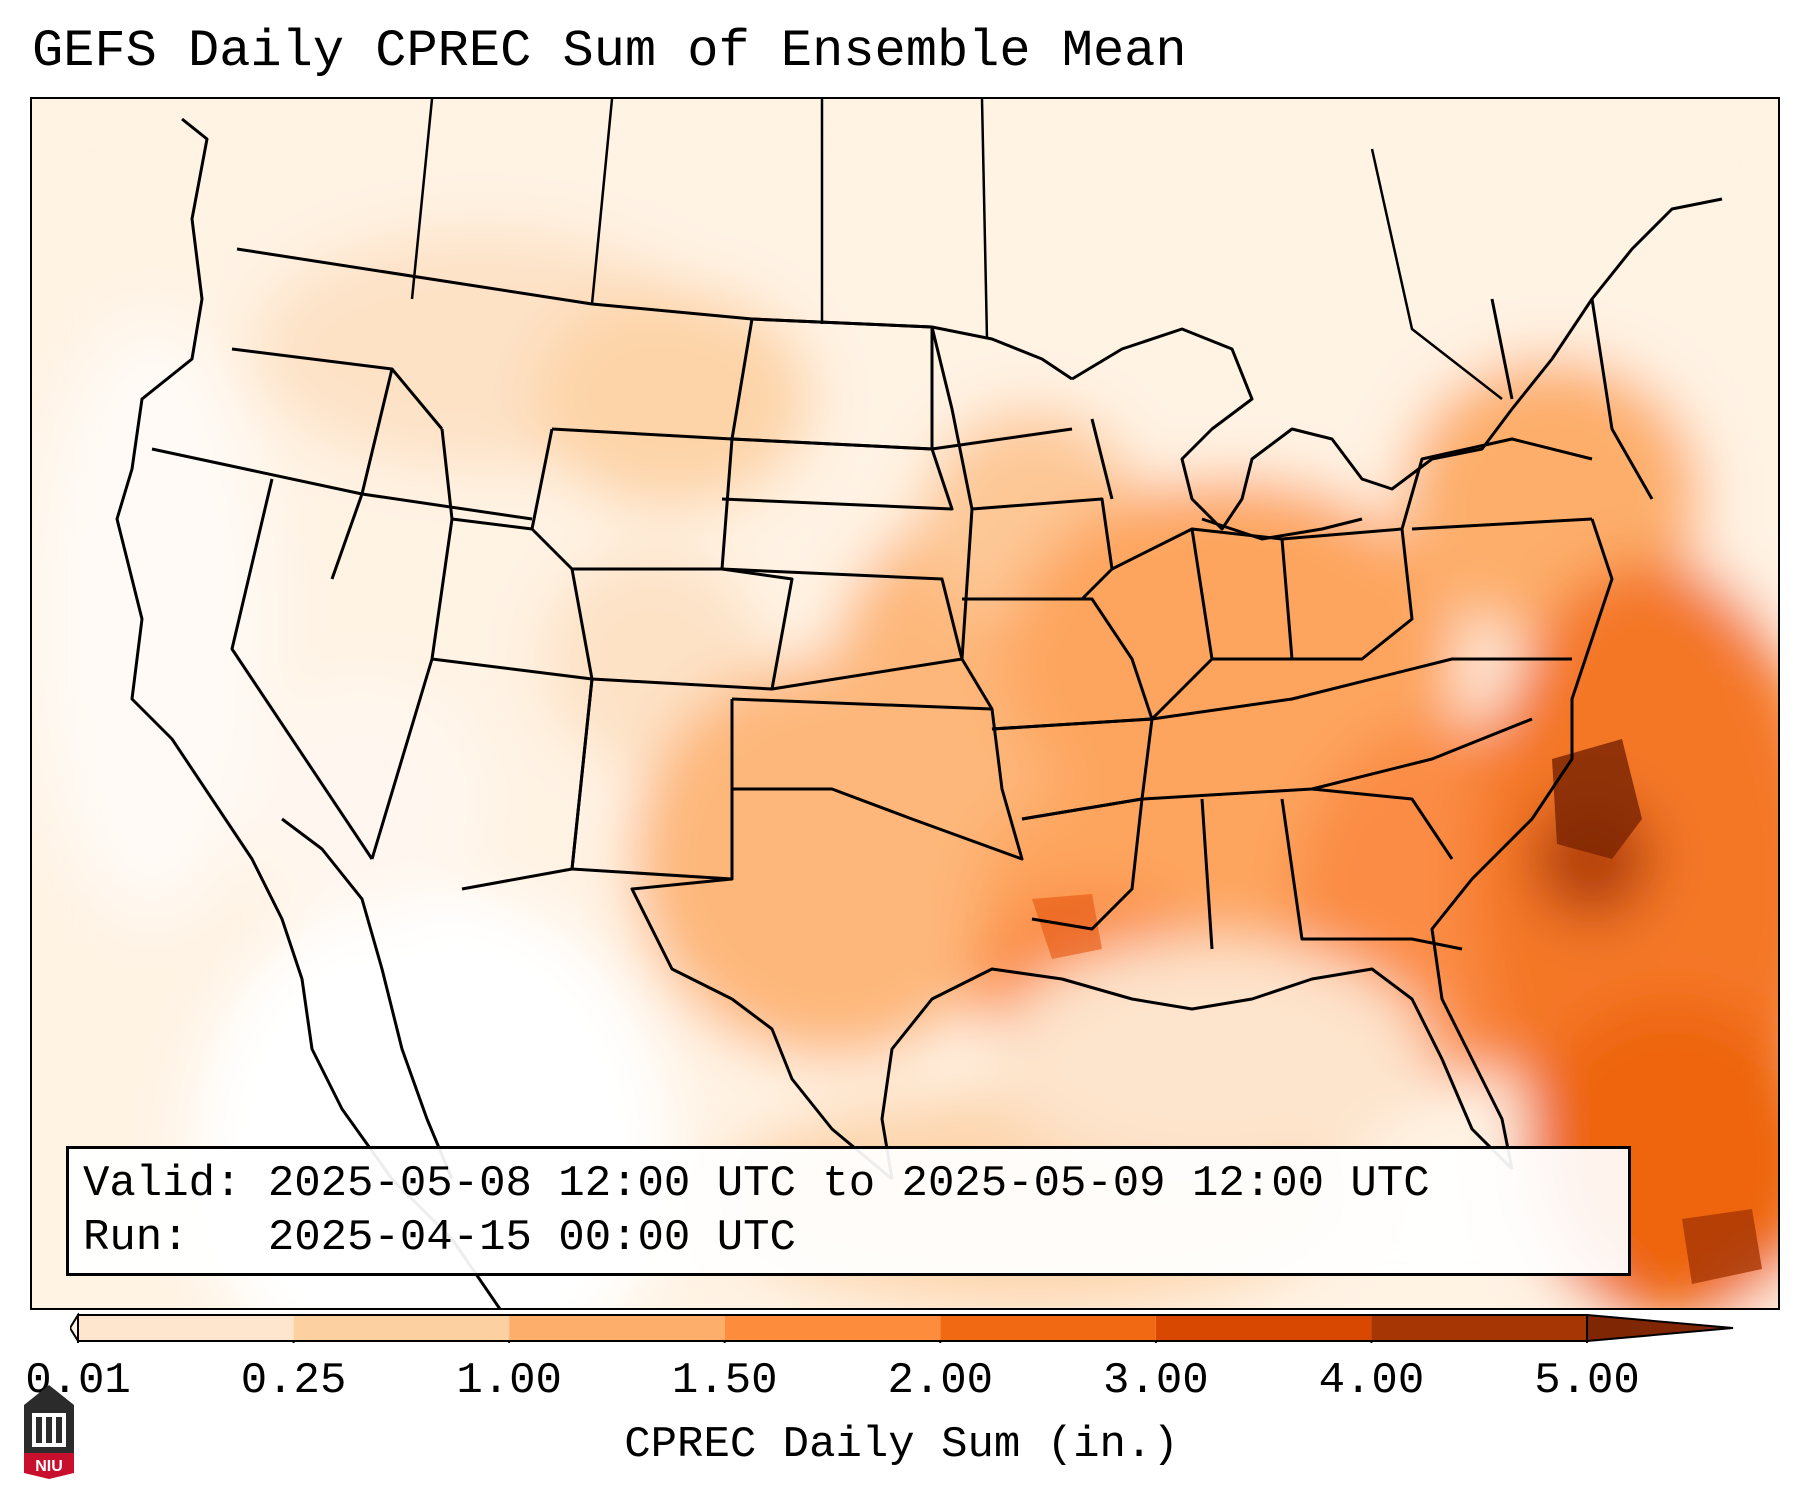 Image resolution: width=1803 pixels, height=1500 pixels. What do you see at coordinates (162, 1184) in the screenshot?
I see `valid-label: Valid:` at bounding box center [162, 1184].